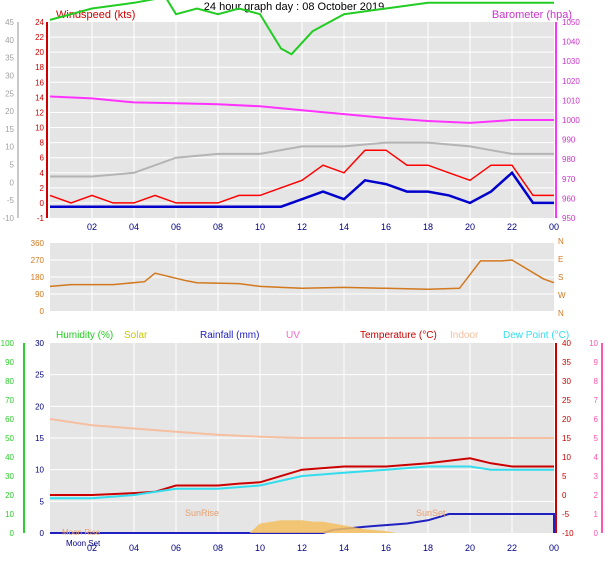 This screenshot has height=561, width=608. What do you see at coordinates (569, 179) in the screenshot?
I see `y-tick-label: 970` at bounding box center [569, 179].